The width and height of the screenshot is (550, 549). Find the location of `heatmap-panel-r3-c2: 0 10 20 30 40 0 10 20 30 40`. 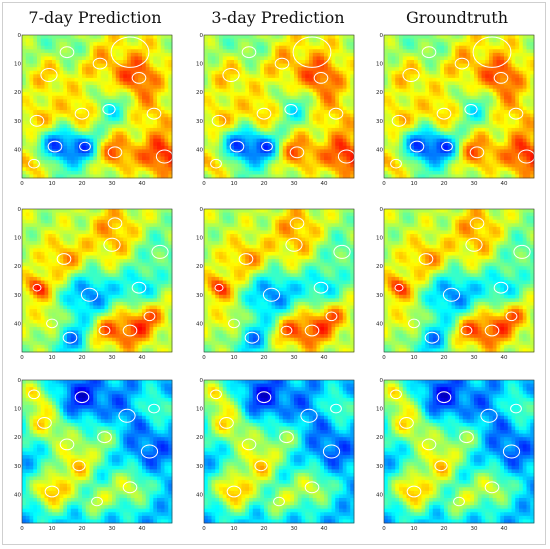

heatmap-panel-r3-c2: 0 10 20 30 40 0 10 20 30 40 is located at coordinates (275, 455).